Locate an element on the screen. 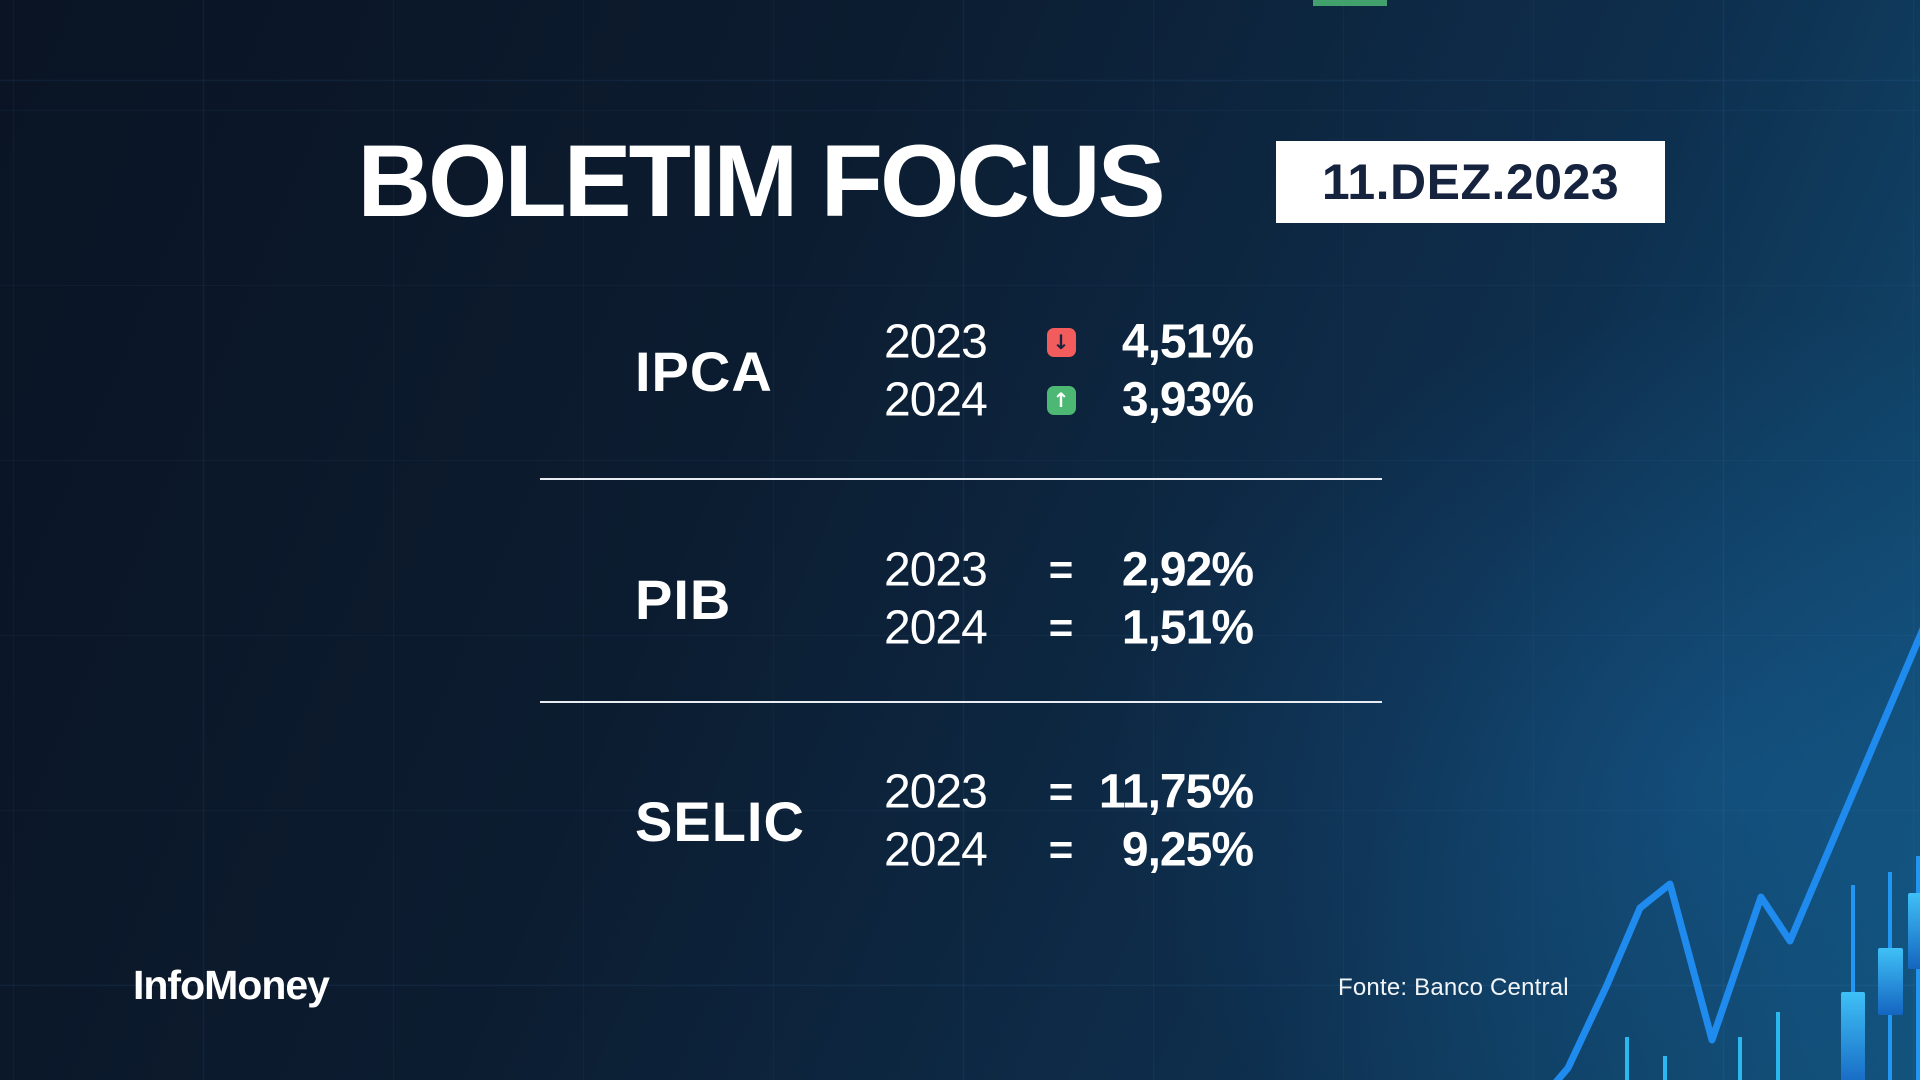 This screenshot has height=1080, width=1920. metric-label: IPCA is located at coordinates (704, 371).